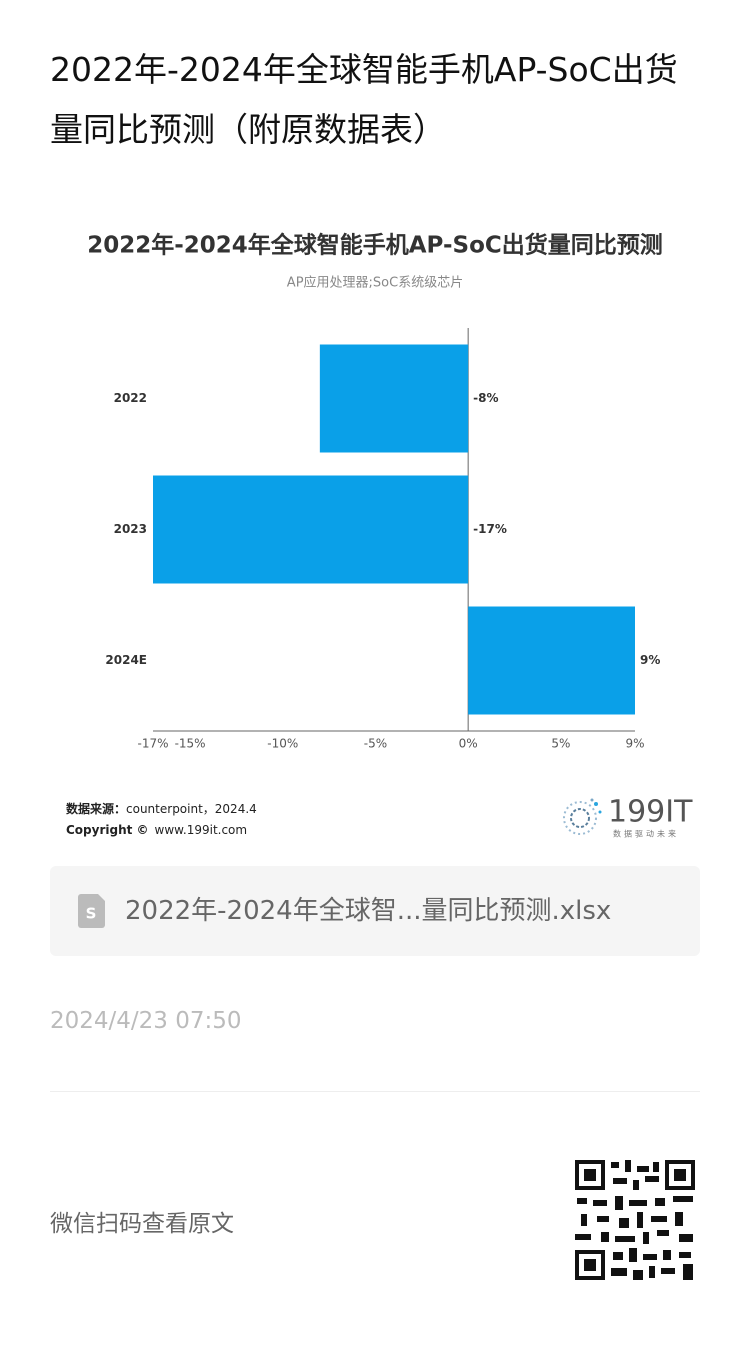  I want to click on scan-text: 微信扫码查看原文, so click(142, 1224).